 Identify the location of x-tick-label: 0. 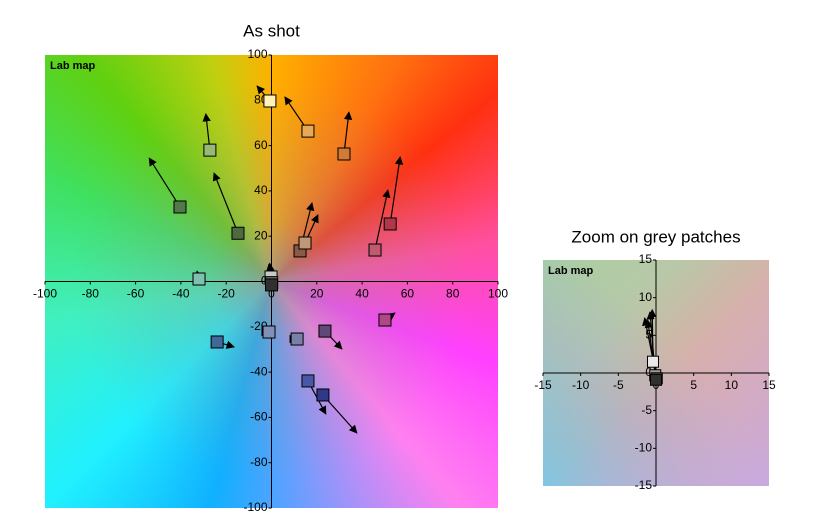
(271, 294).